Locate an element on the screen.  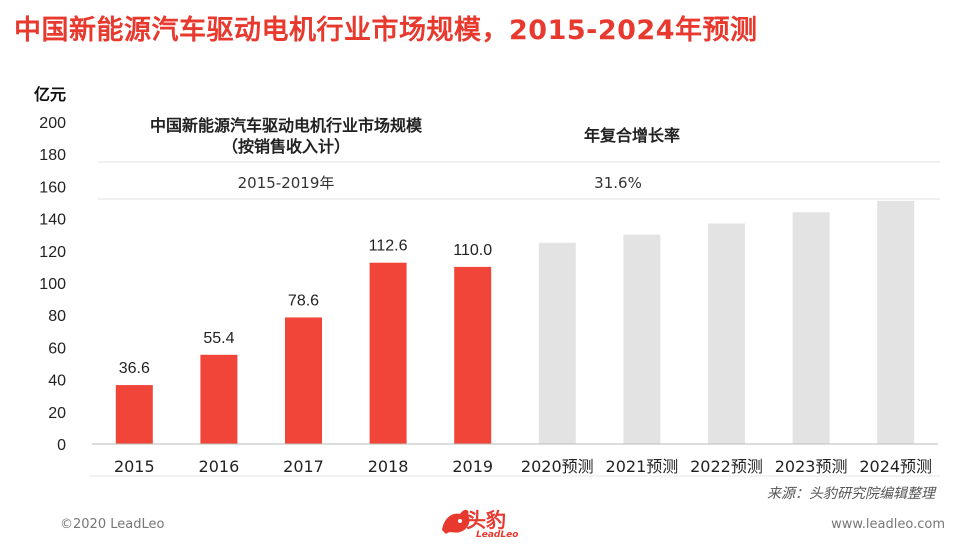
logo-text: 头豹 is located at coordinates (486, 520).